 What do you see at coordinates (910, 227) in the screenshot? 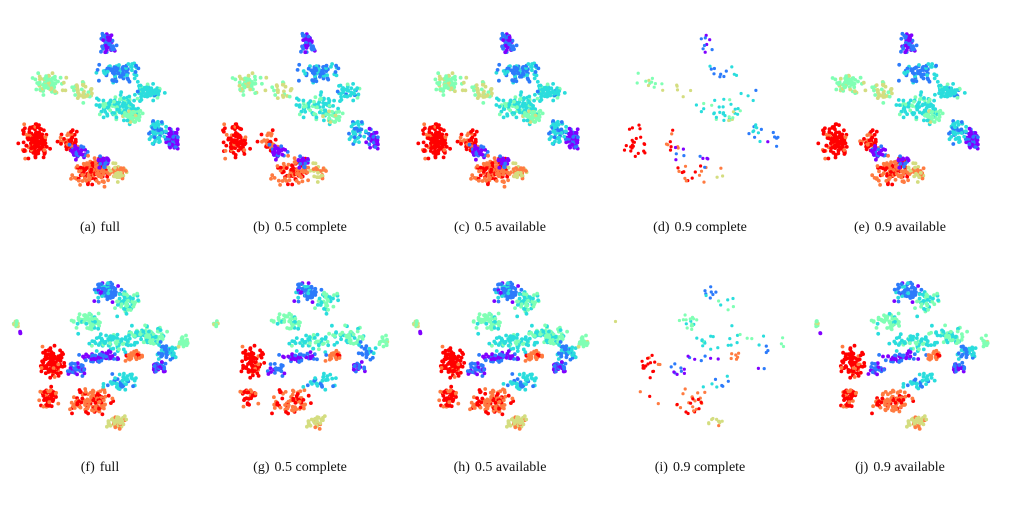
I see `caption-label: 0.9 available` at bounding box center [910, 227].